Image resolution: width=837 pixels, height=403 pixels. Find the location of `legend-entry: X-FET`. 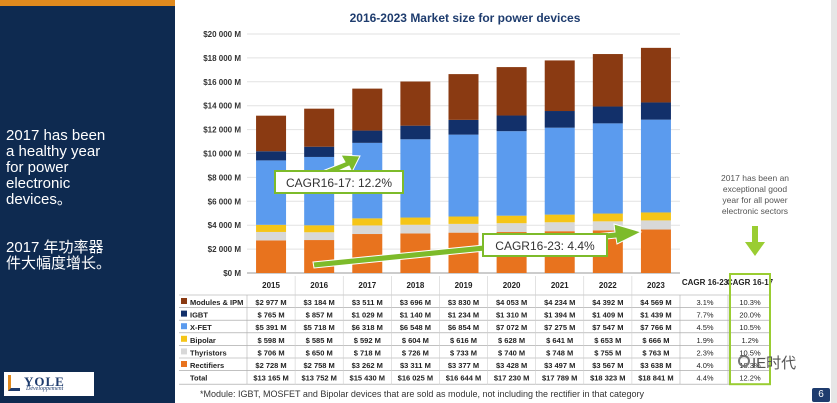

legend-entry: X-FET is located at coordinates (201, 327).